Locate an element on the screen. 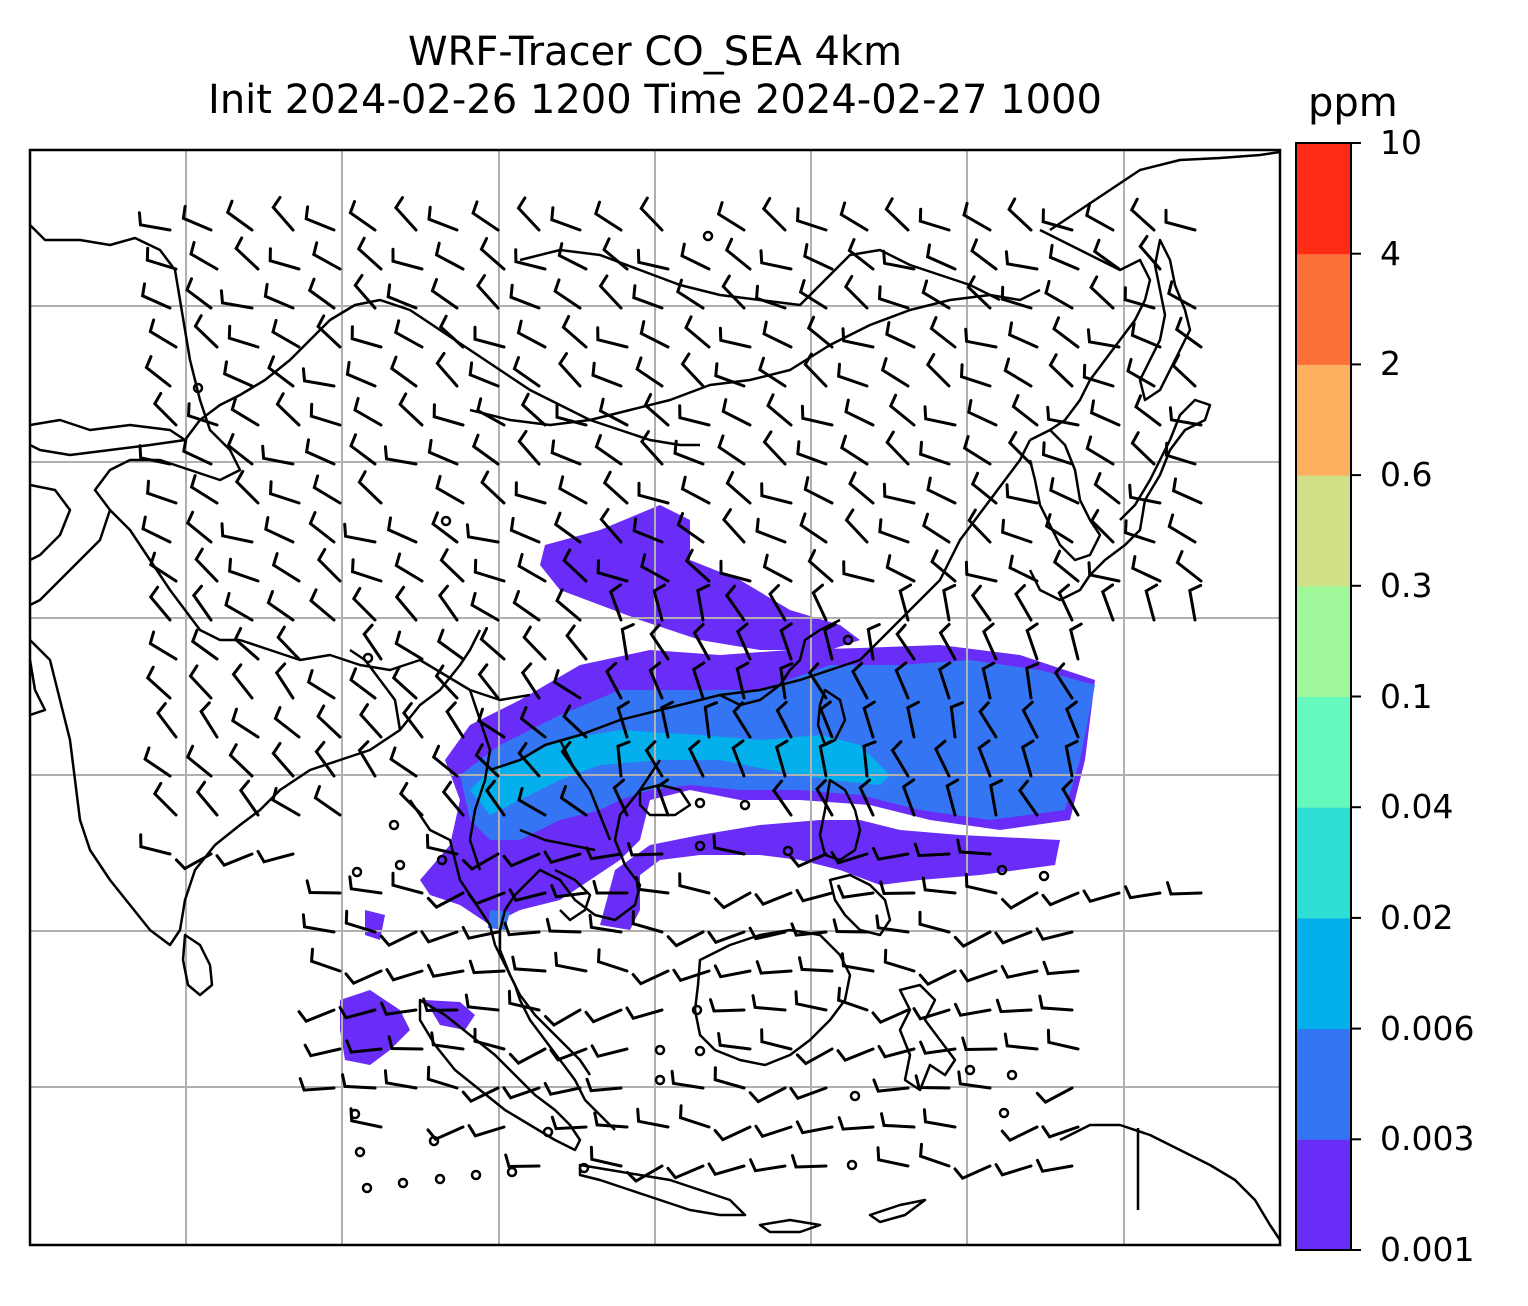 This screenshot has height=1306, width=1528. colorbar-tick-label: 0.001 is located at coordinates (1427, 1249).